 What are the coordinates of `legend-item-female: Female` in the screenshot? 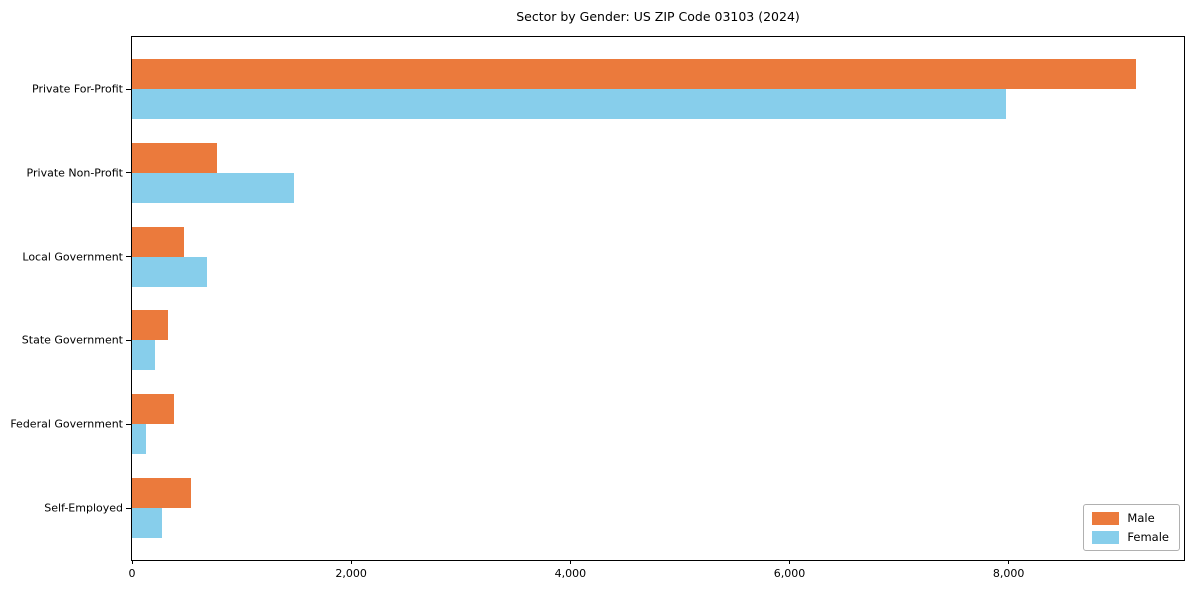 It's located at (1130, 537).